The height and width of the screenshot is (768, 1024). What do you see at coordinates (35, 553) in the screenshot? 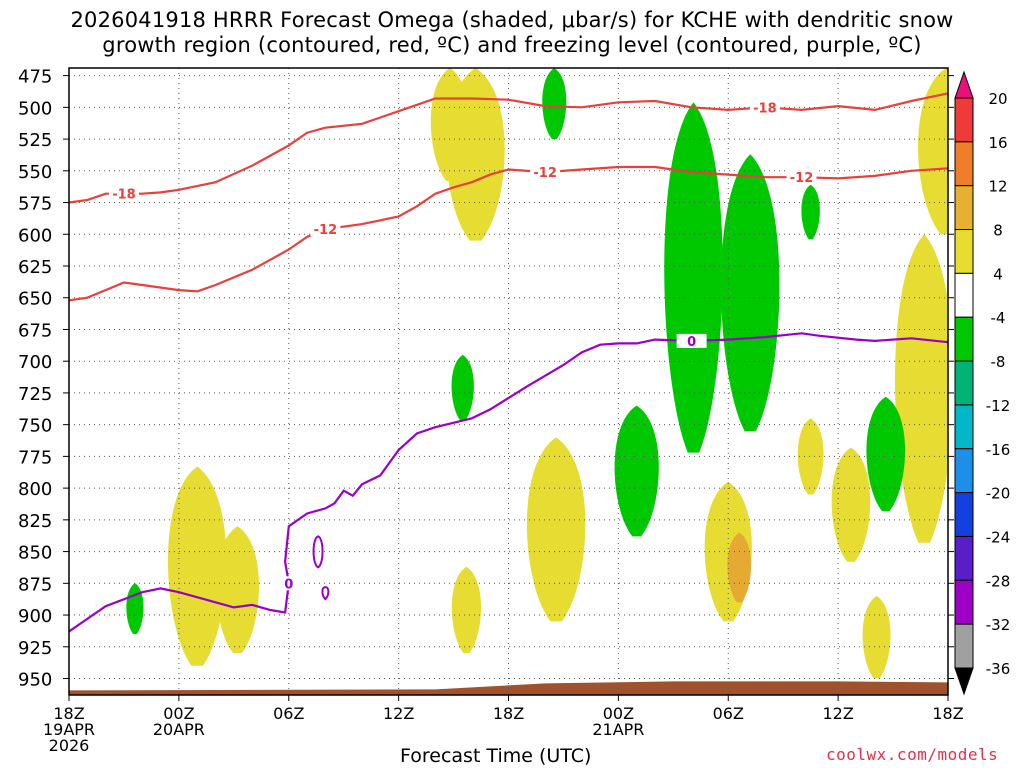
I see `y-tick-label: 850` at bounding box center [35, 553].